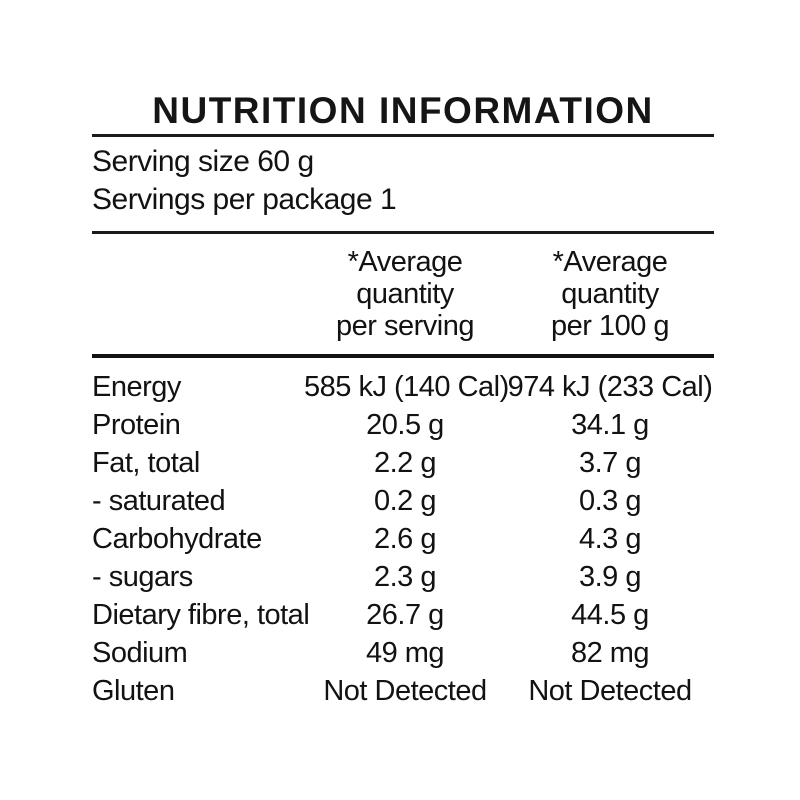  I want to click on value-per-serving: Not Detected, so click(405, 691).